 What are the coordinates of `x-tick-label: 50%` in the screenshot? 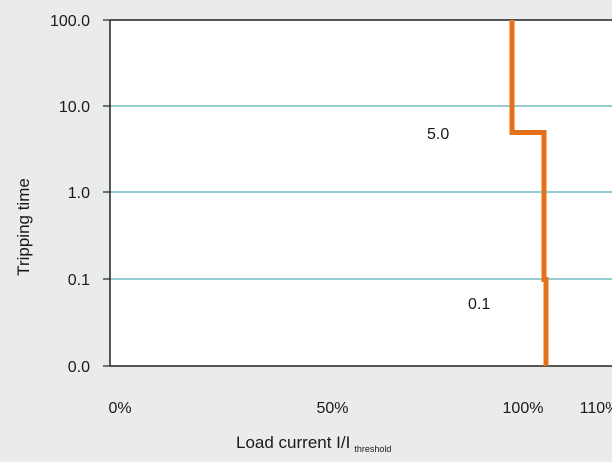 It's located at (332, 408).